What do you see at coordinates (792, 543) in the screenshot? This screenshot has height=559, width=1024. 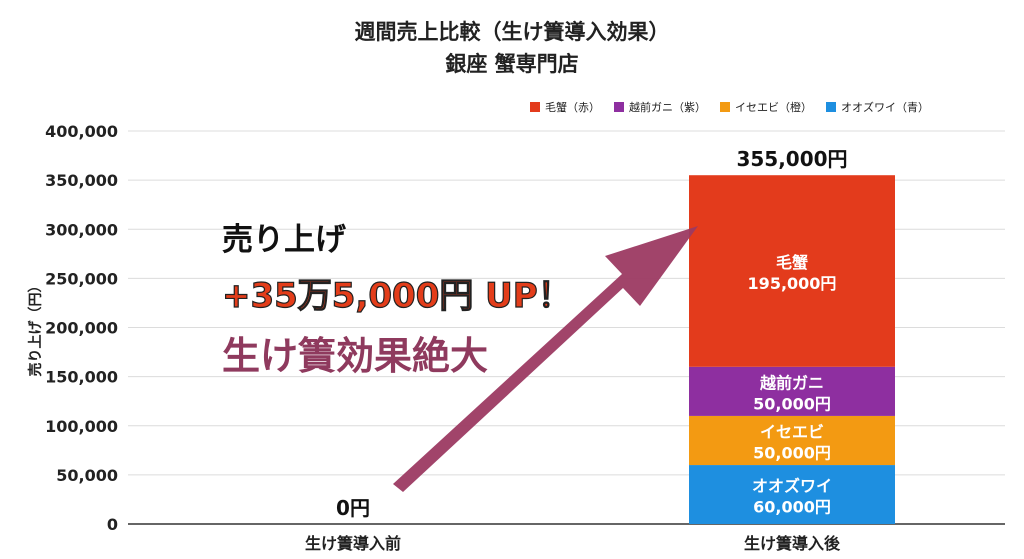 I see `x-tick-label: 生け簀導入後` at bounding box center [792, 543].